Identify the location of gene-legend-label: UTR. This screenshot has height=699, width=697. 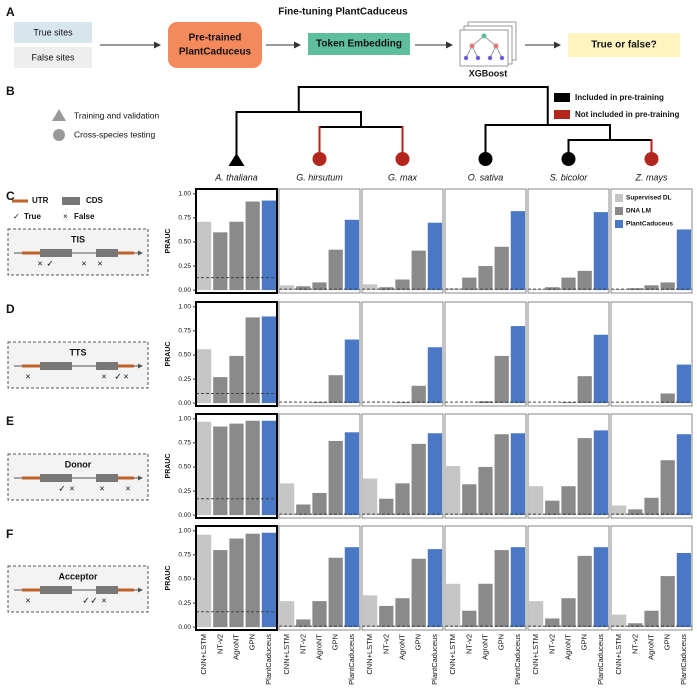
(40, 200).